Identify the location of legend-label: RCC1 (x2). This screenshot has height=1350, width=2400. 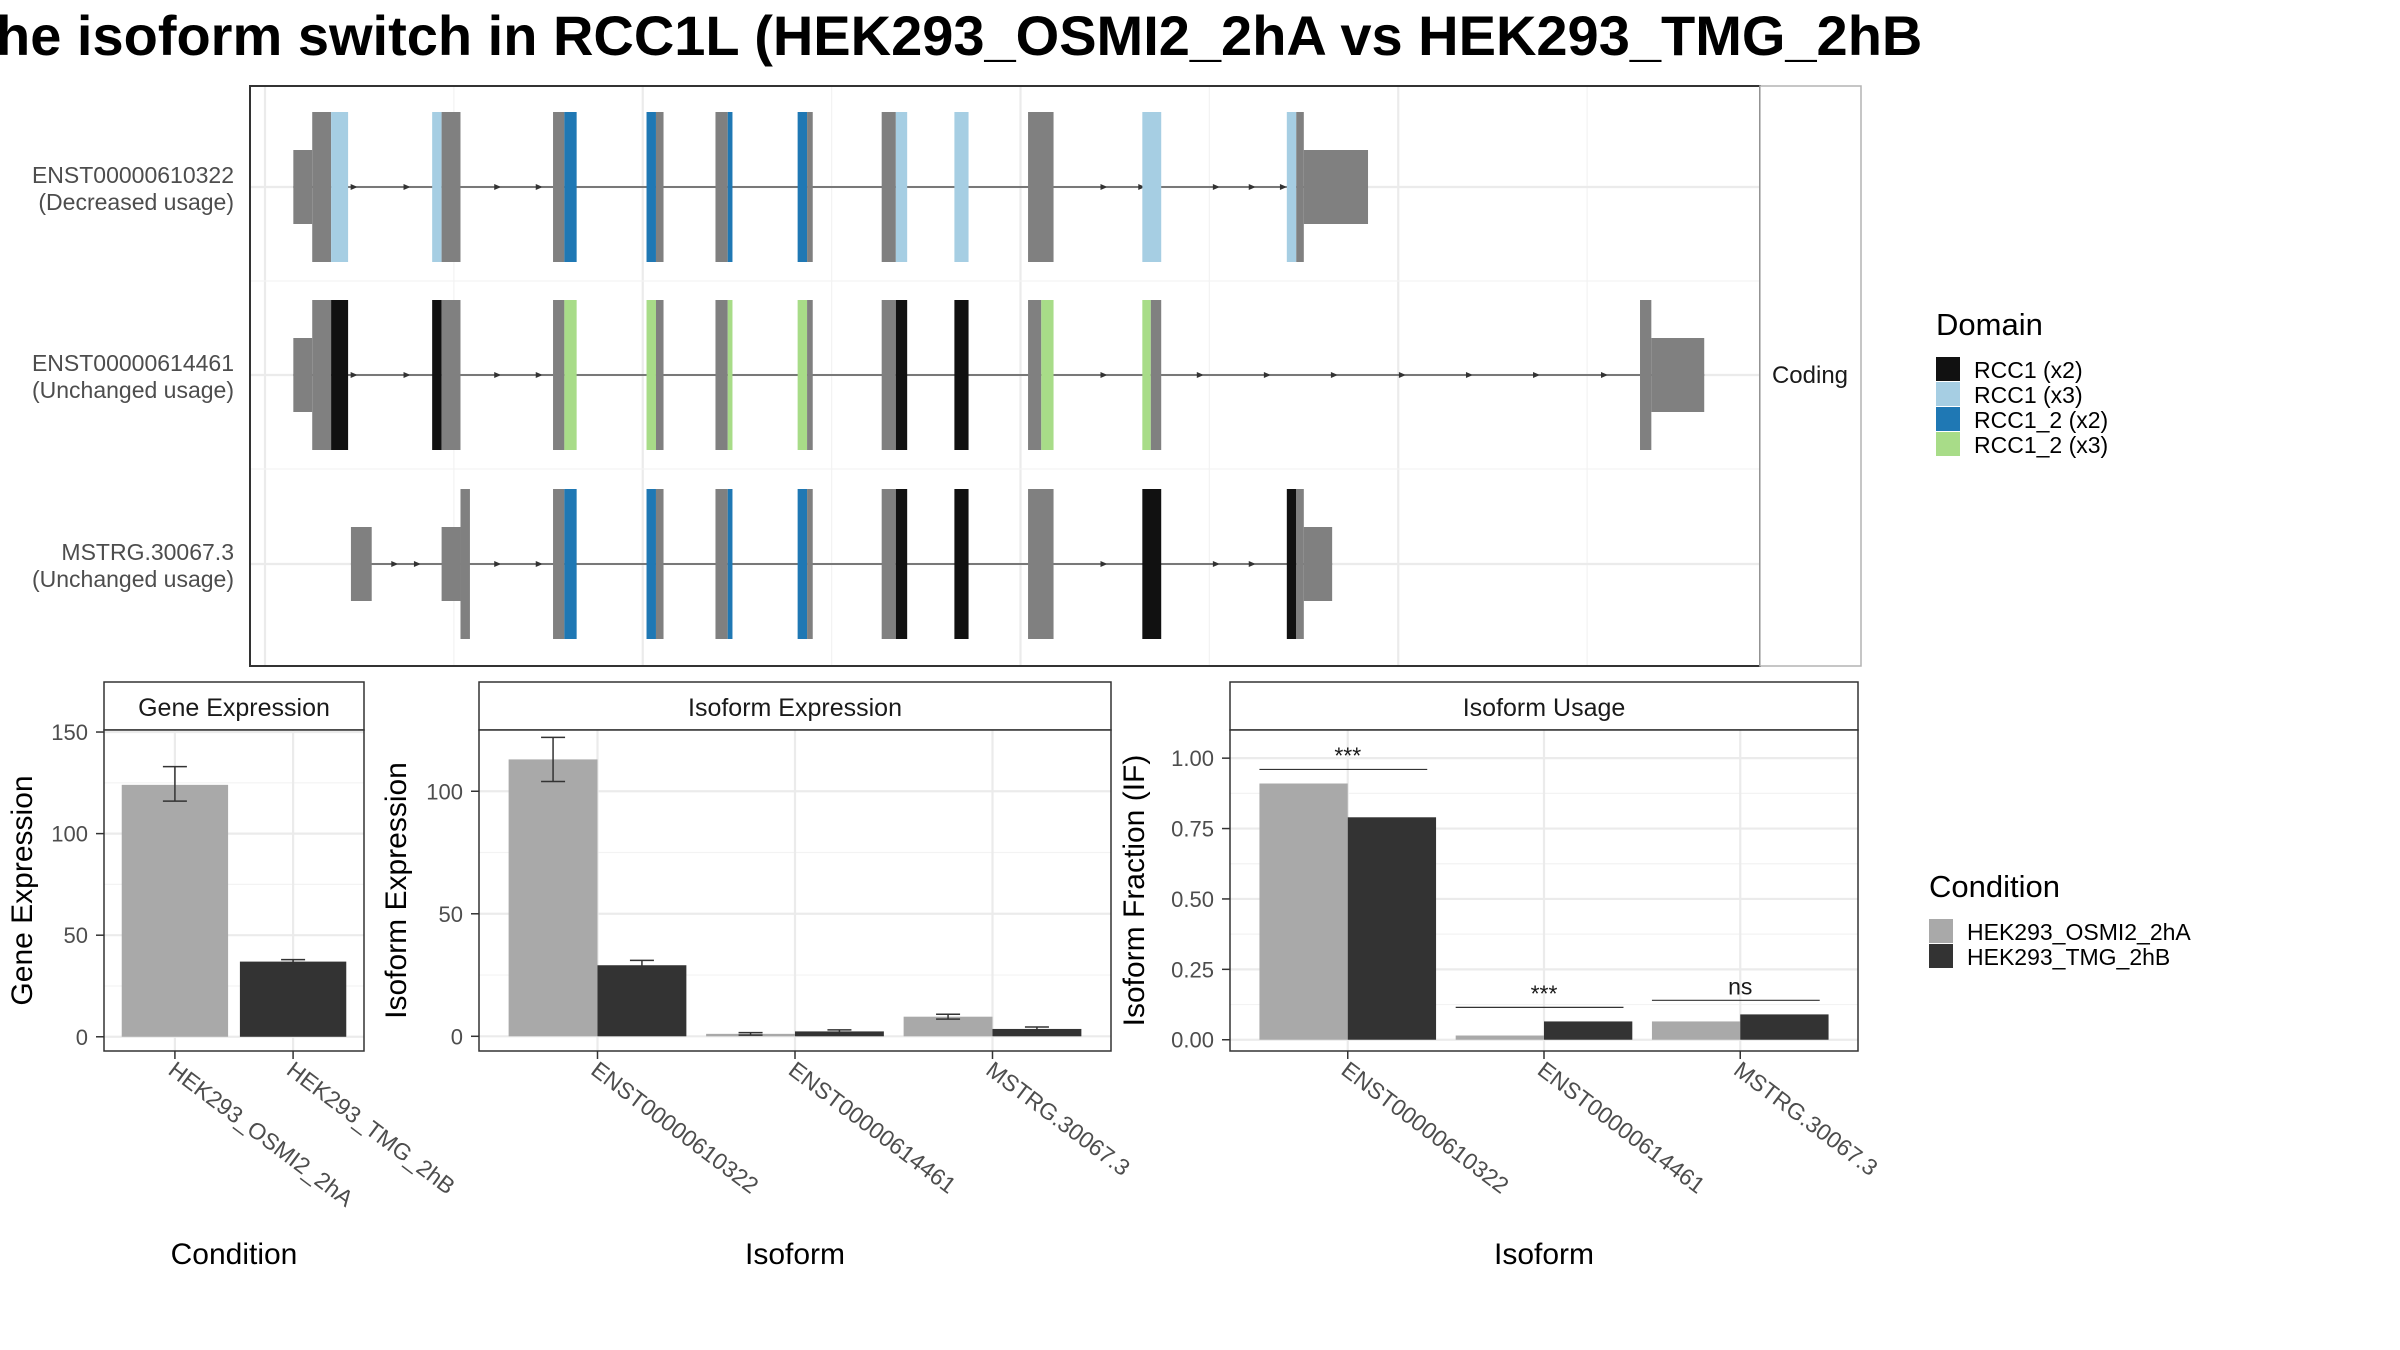
(2028, 370).